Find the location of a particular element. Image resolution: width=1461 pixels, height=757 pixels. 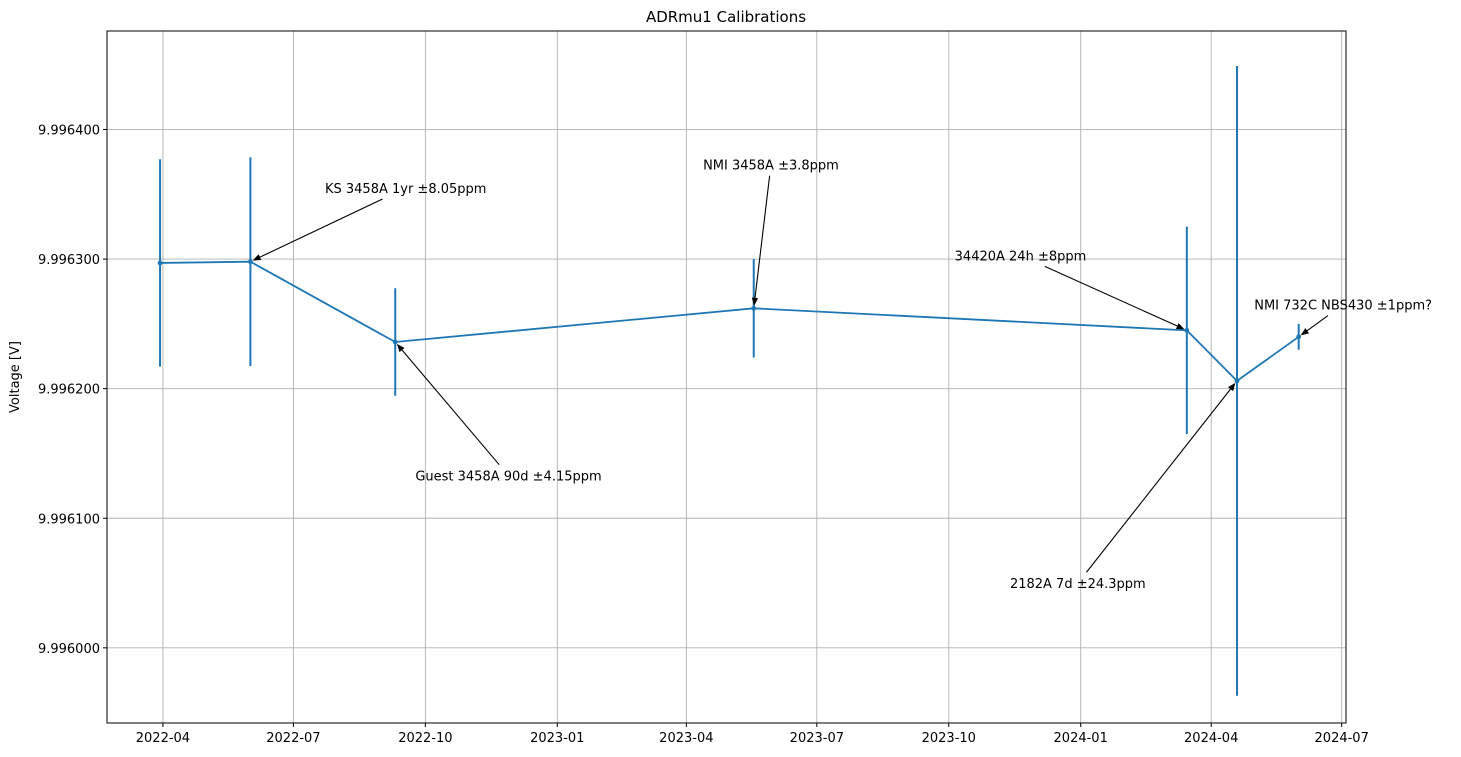

annotation-text: KS 3458A 1yr ±8.05ppm is located at coordinates (405, 189).